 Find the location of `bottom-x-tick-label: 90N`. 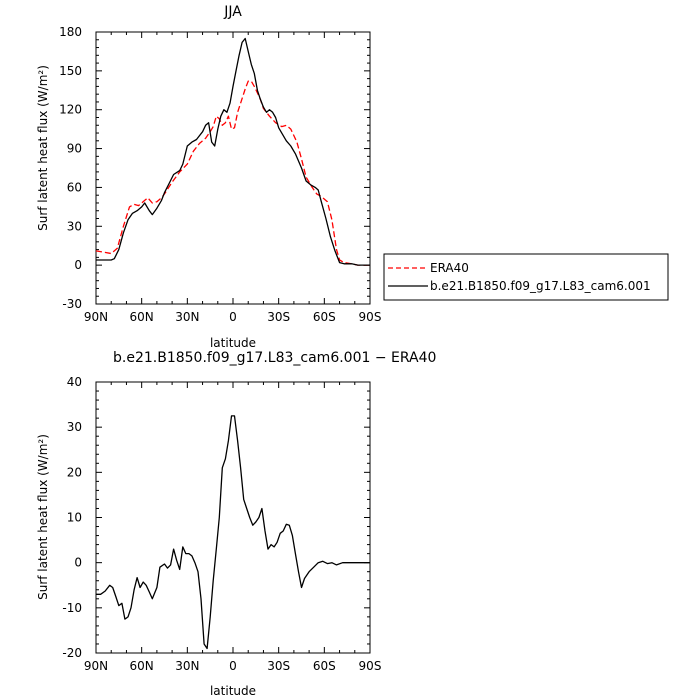

bottom-x-tick-label: 90N is located at coordinates (96, 666).